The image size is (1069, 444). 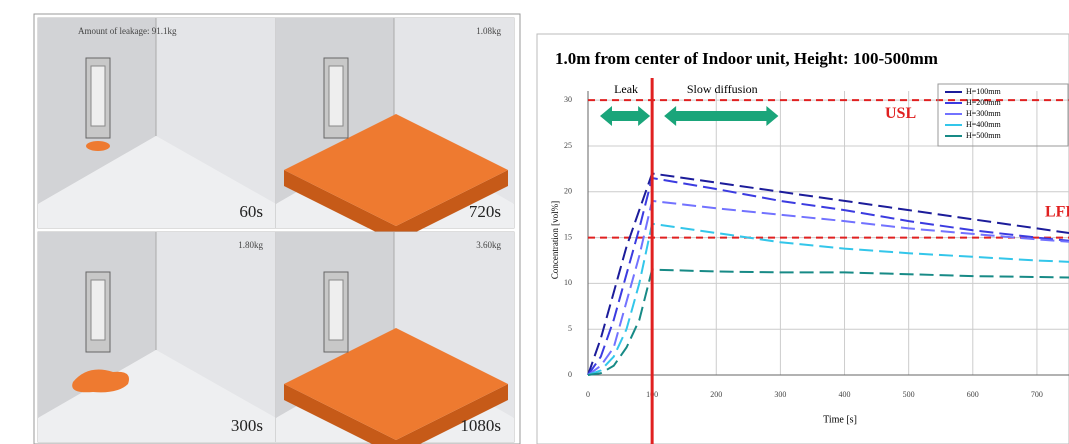 I want to click on render-cell: 1.80kg 300s, so click(x=157, y=337).